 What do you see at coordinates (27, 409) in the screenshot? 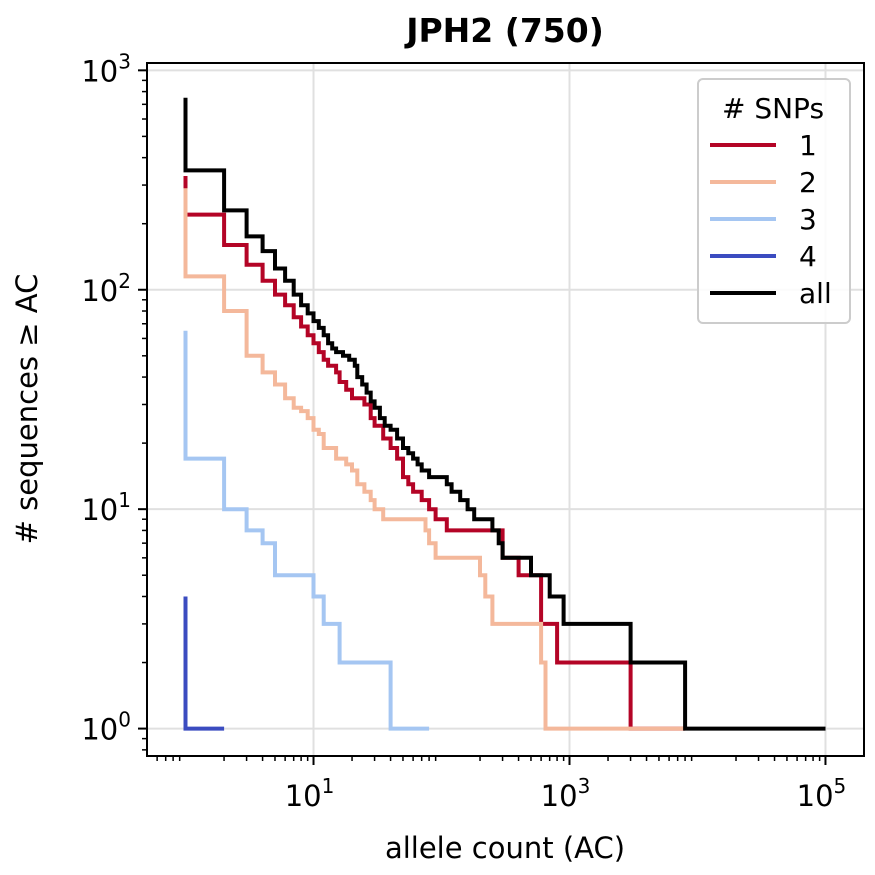
I see `y-axis-label: # sequences ≥ AC` at bounding box center [27, 409].